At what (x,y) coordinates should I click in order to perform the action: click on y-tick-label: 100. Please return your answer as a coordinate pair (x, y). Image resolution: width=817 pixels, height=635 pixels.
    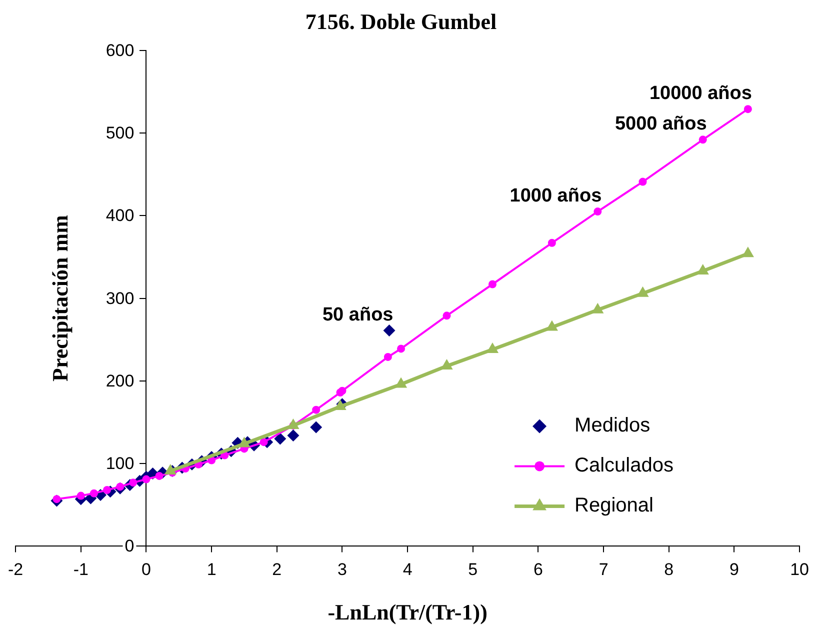
    Looking at the image, I should click on (120, 464).